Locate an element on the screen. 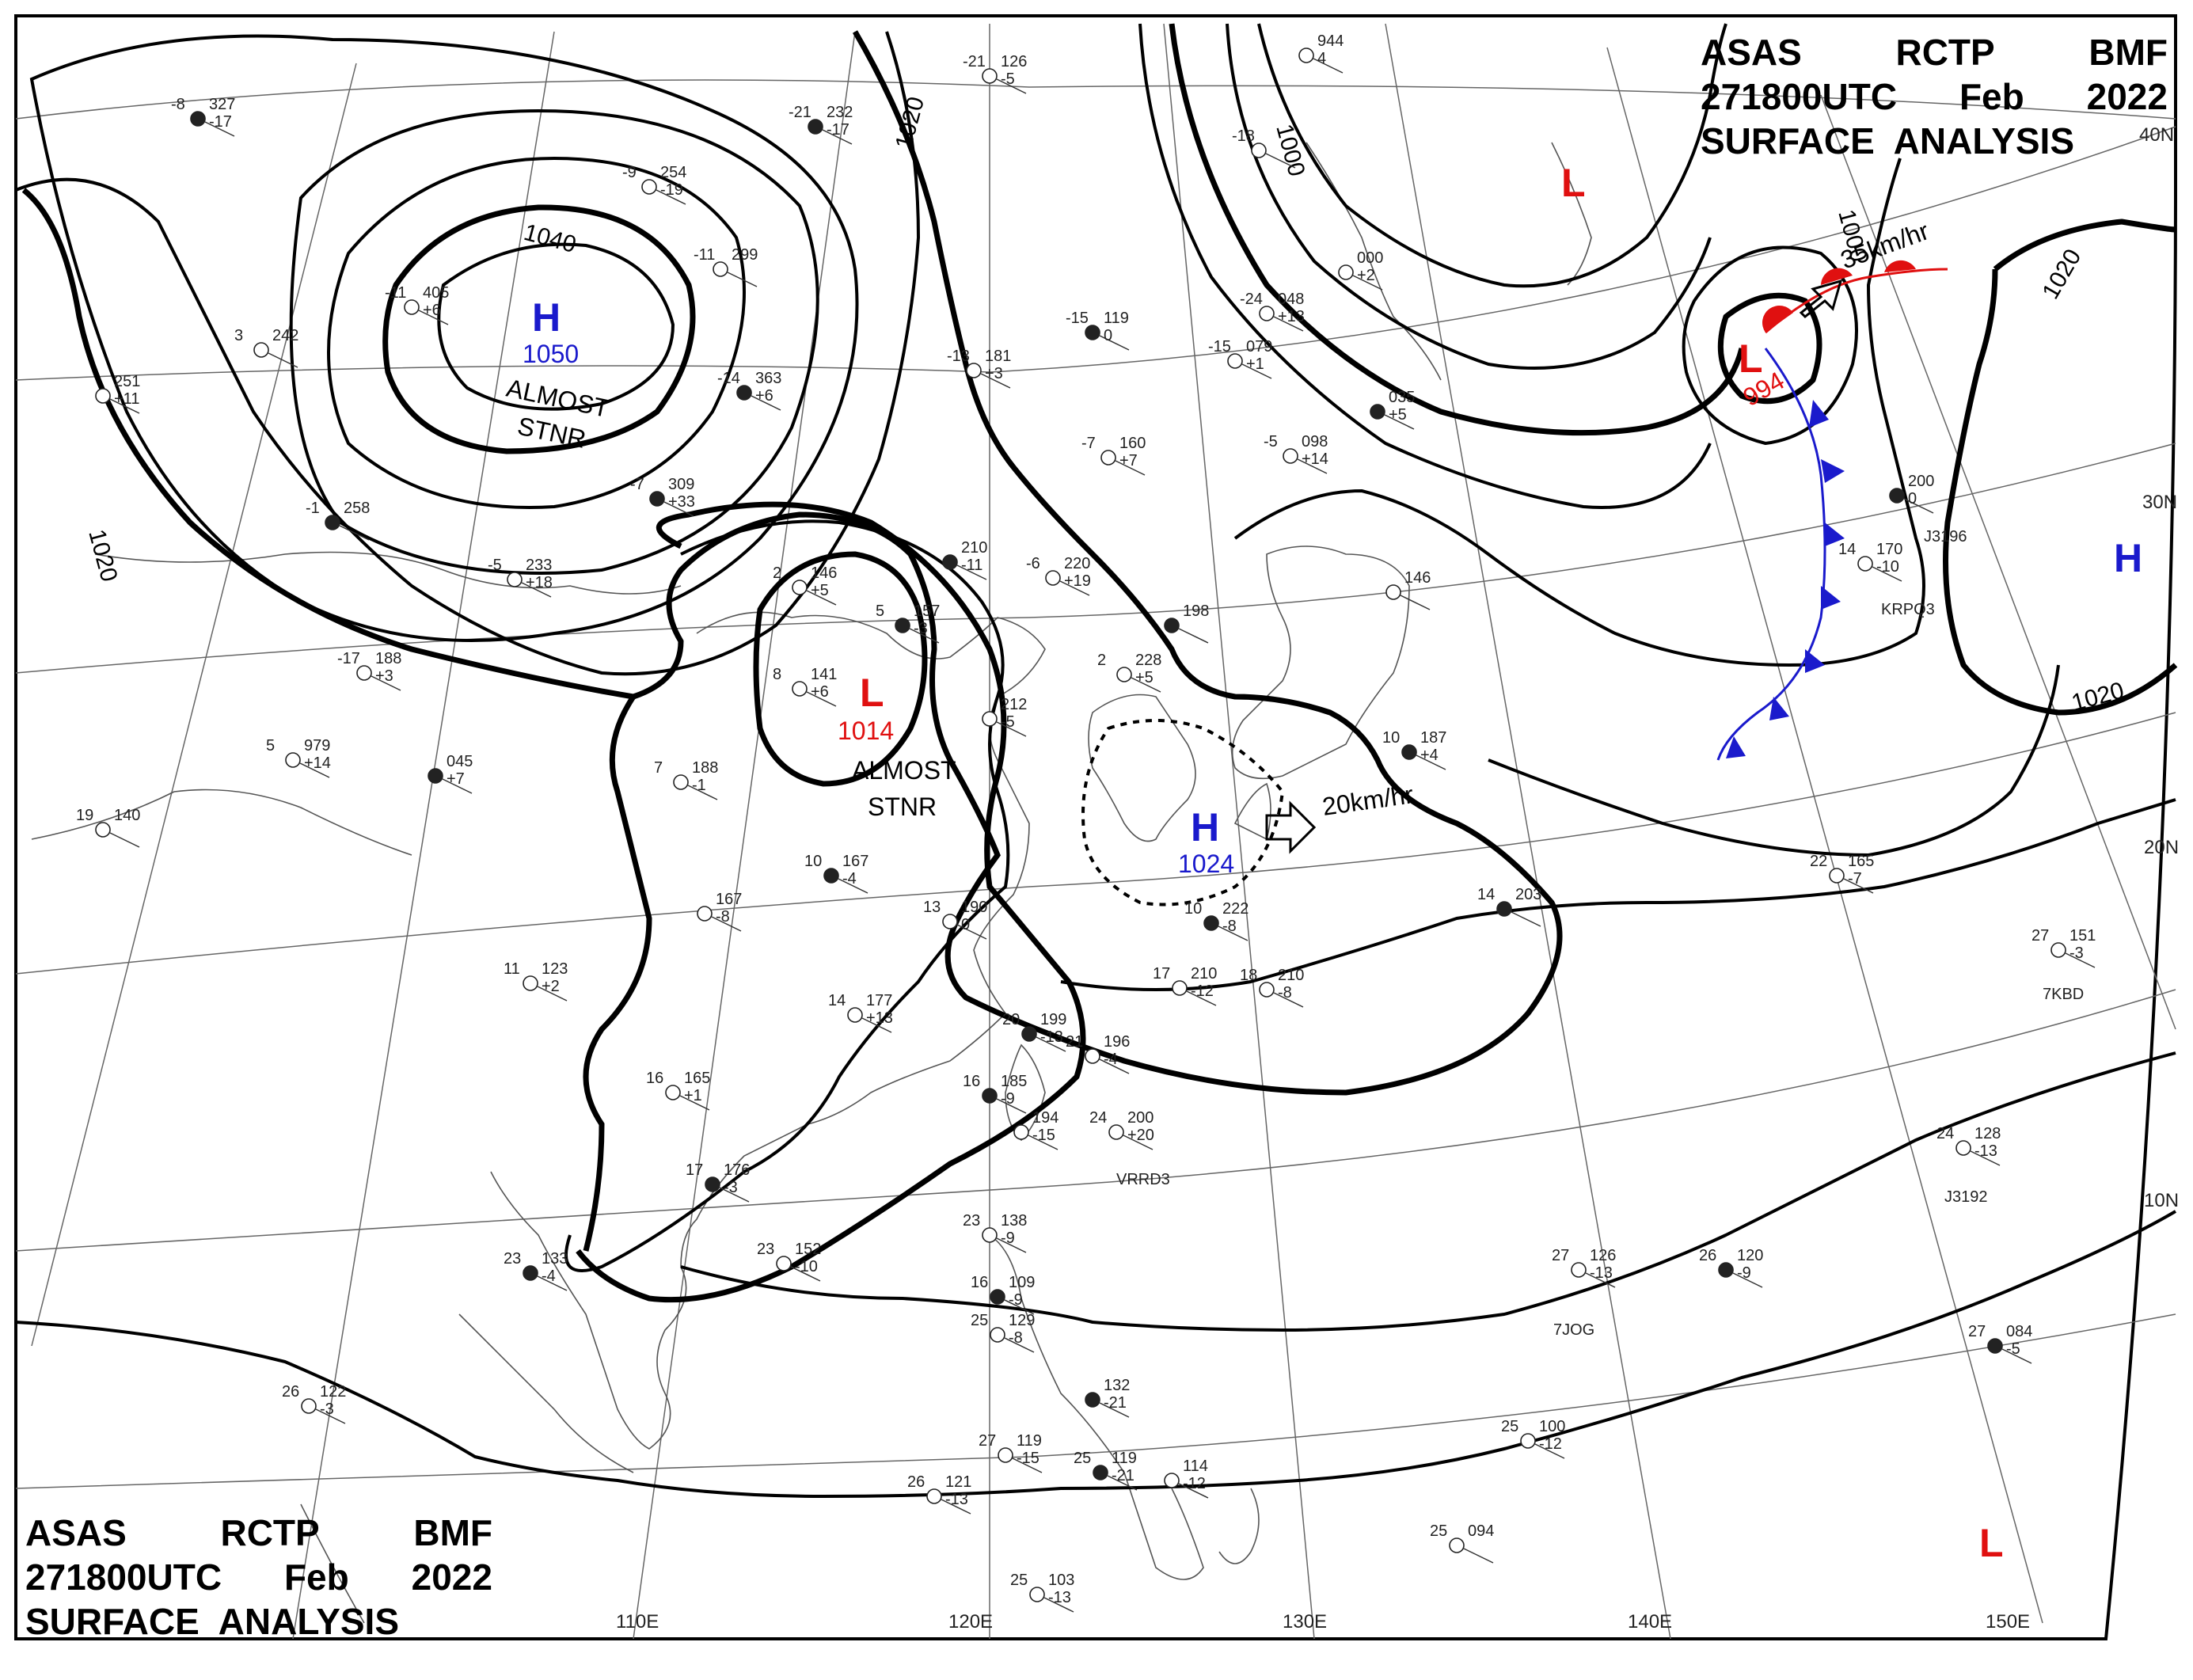  station-pressure-tendency: -5 is located at coordinates (2013, 1349).